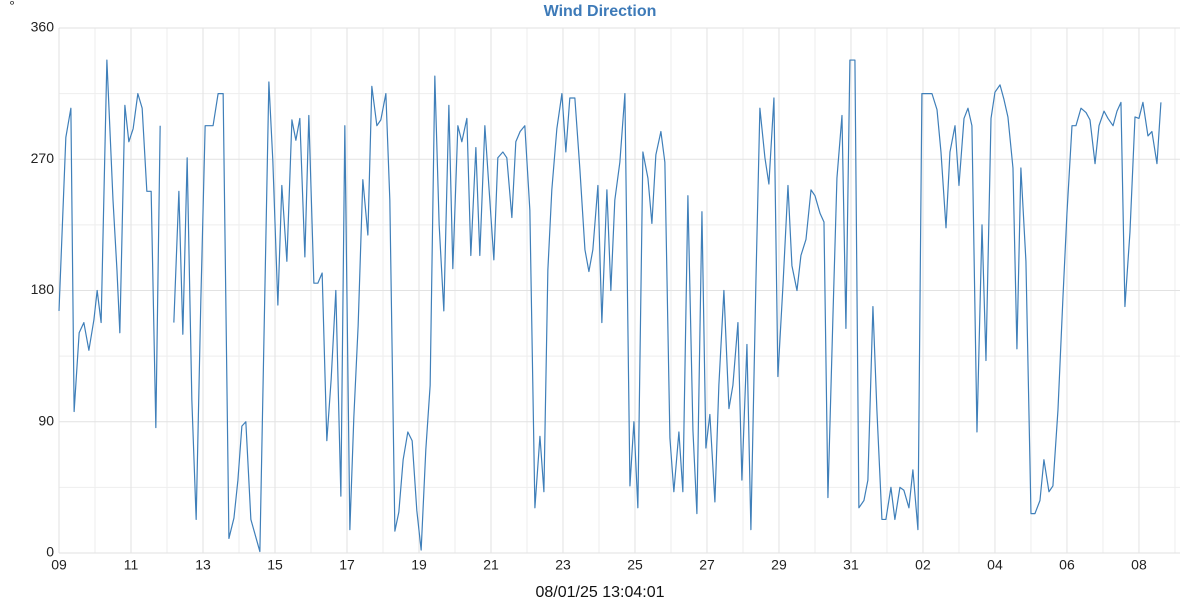  I want to click on x-tick-label: 09, so click(59, 565).